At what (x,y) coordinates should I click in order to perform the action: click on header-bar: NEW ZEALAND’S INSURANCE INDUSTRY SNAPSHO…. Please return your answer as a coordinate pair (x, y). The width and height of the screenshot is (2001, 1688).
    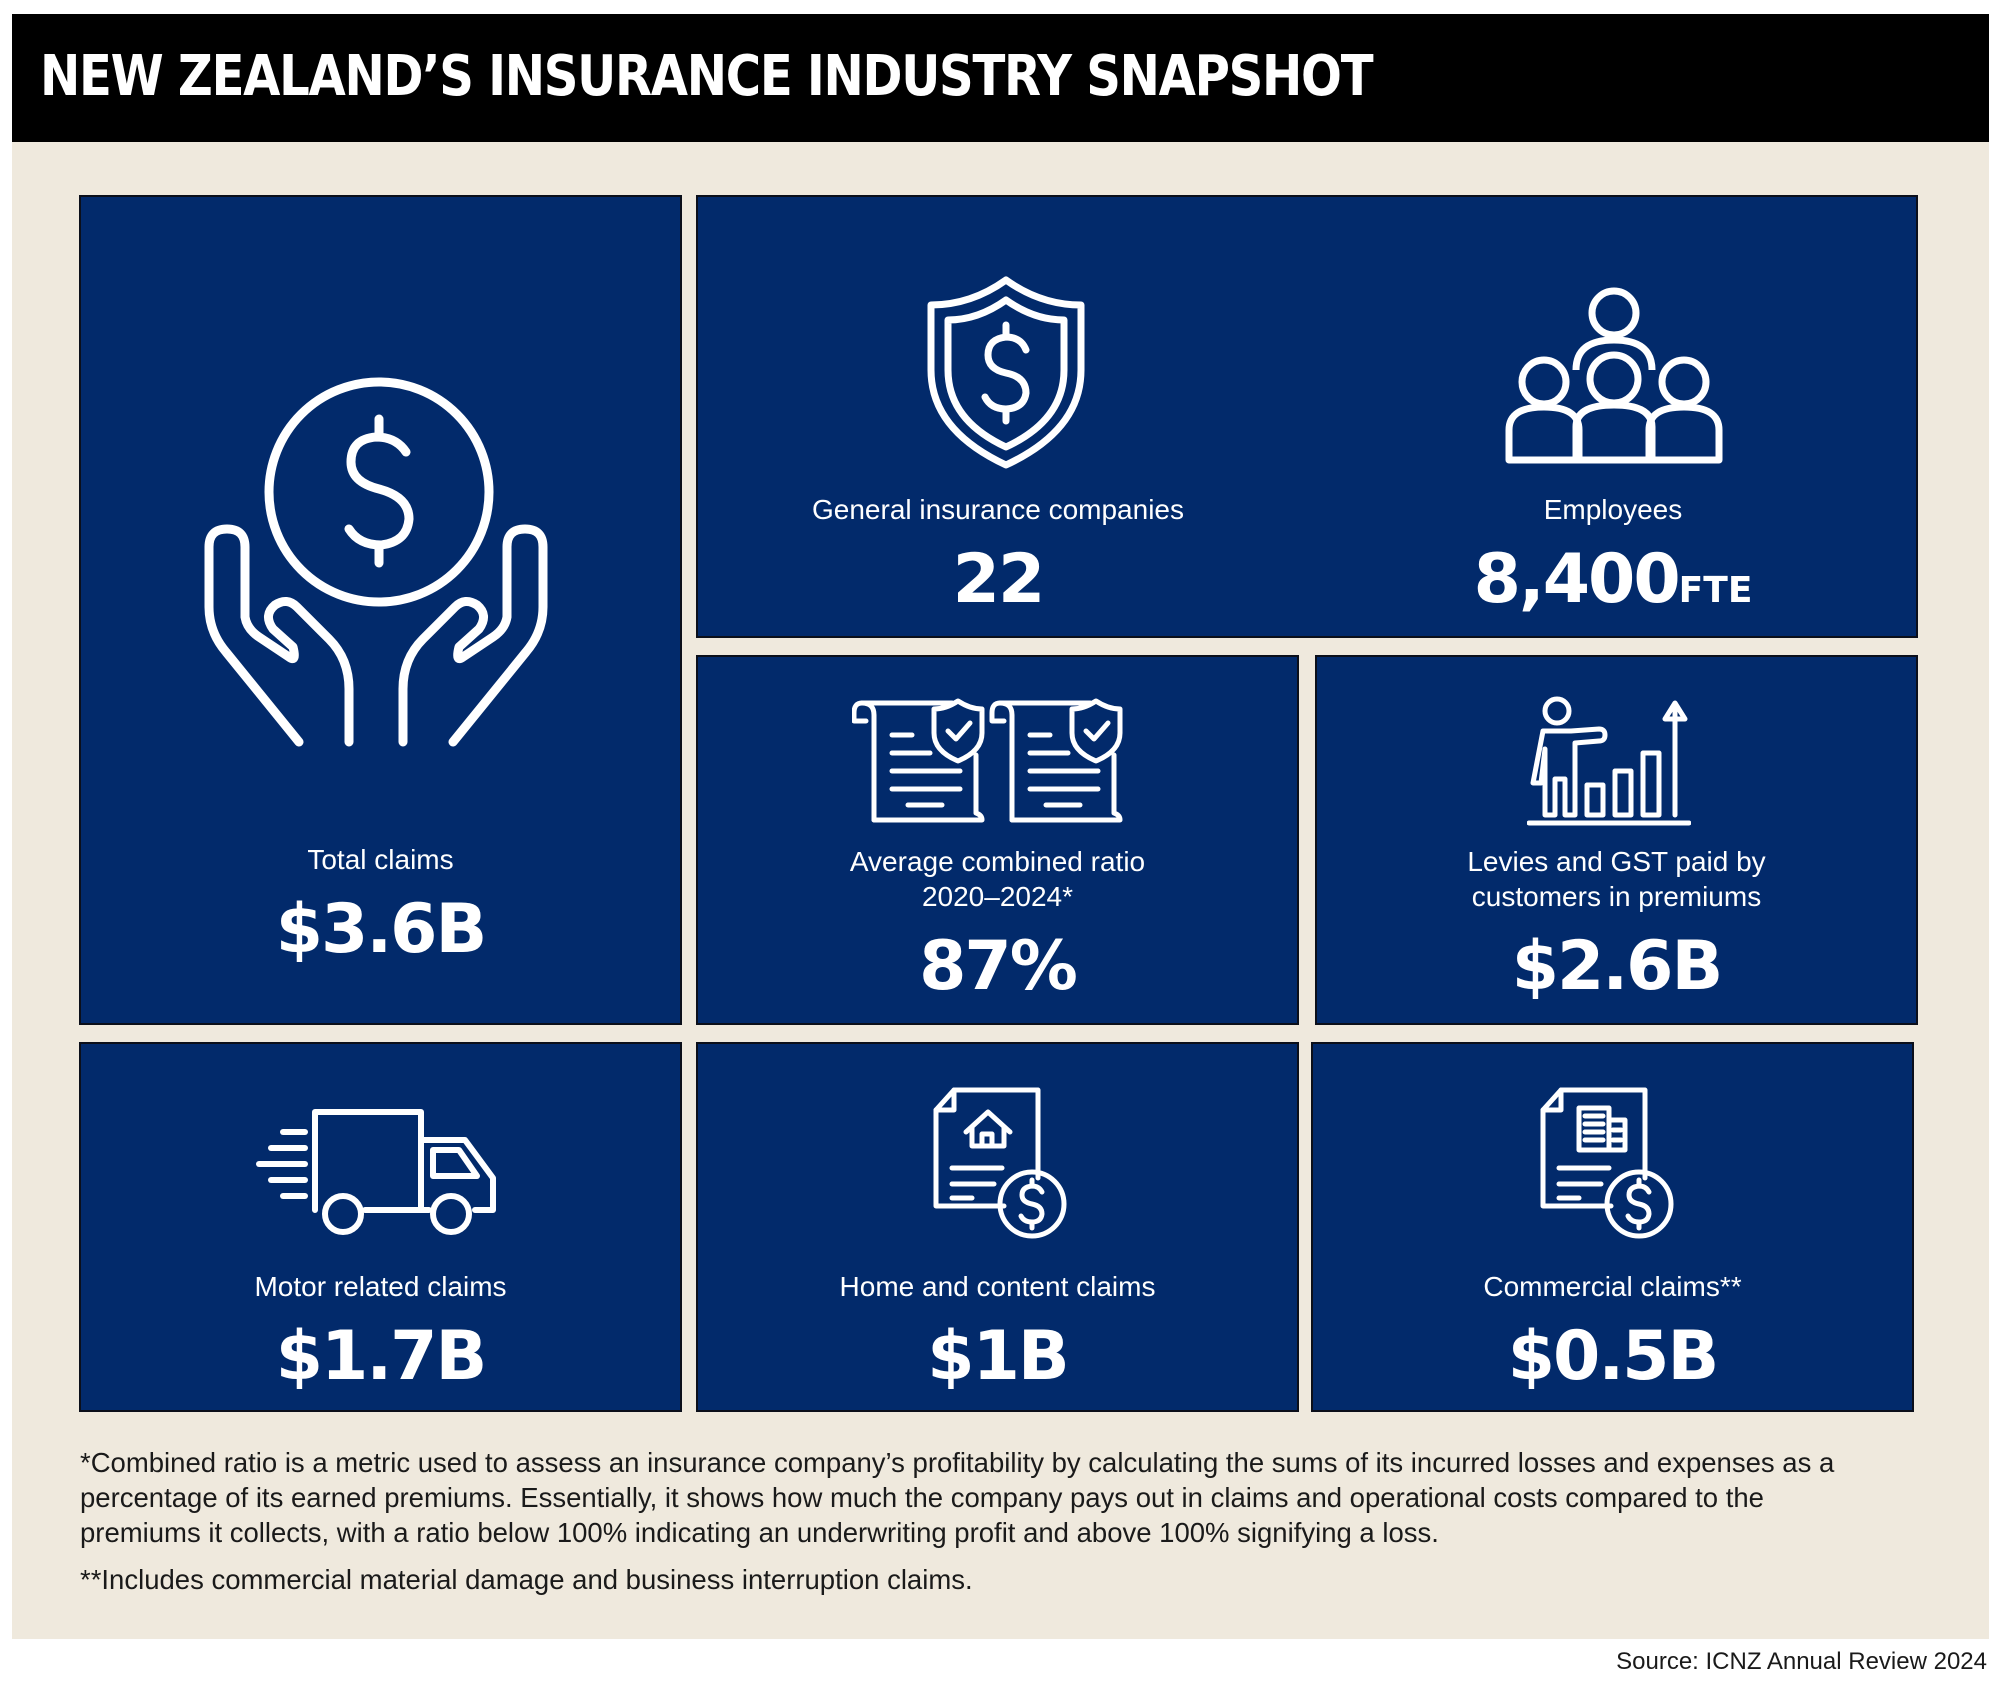
    Looking at the image, I should click on (1000, 78).